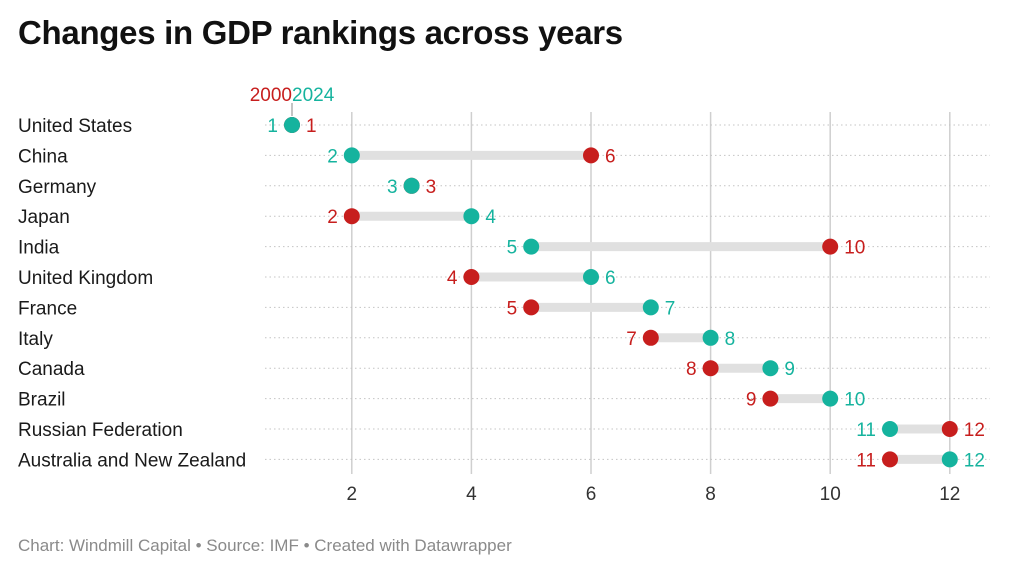 Image resolution: width=1024 pixels, height=573 pixels. What do you see at coordinates (751, 400) in the screenshot?
I see `value-label-2000-brazil: 9` at bounding box center [751, 400].